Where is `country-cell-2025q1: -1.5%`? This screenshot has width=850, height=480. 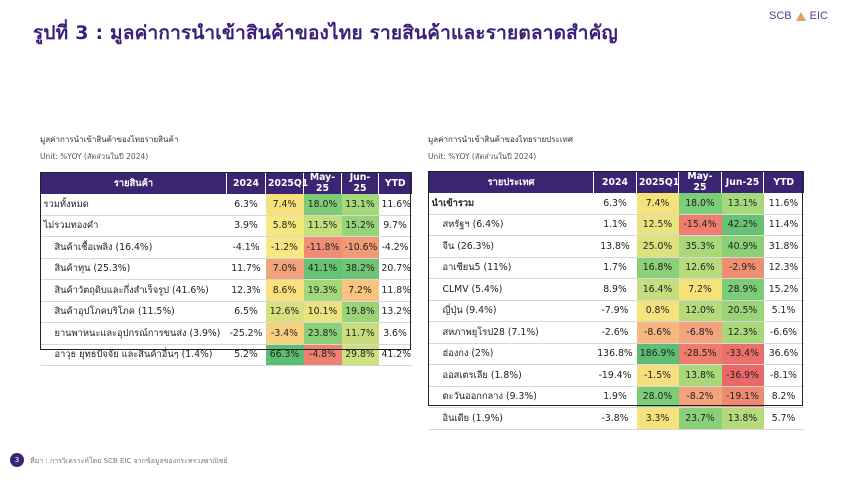 country-cell-2025q1: -1.5% is located at coordinates (657, 375).